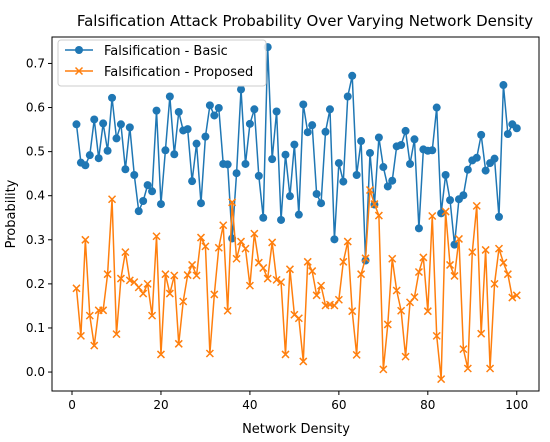 Image resolution: width=550 pixels, height=442 pixels. I want to click on y-tick-label: 0.7, so click(35, 63).